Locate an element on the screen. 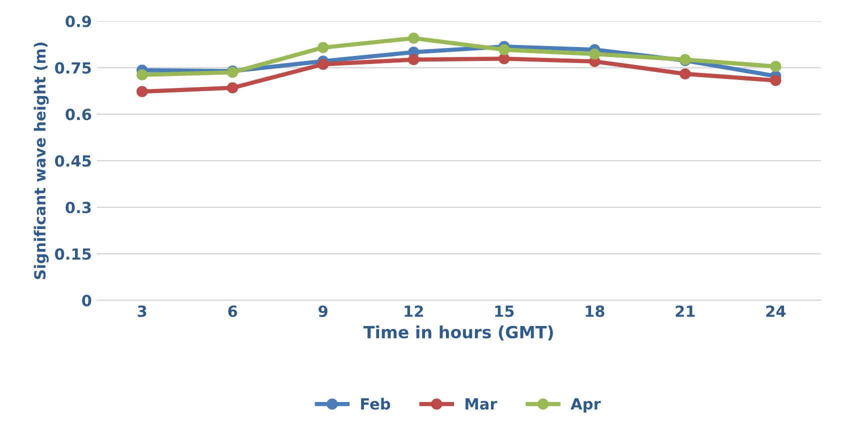 This screenshot has width=842, height=423. legend-label: Feb is located at coordinates (375, 404).